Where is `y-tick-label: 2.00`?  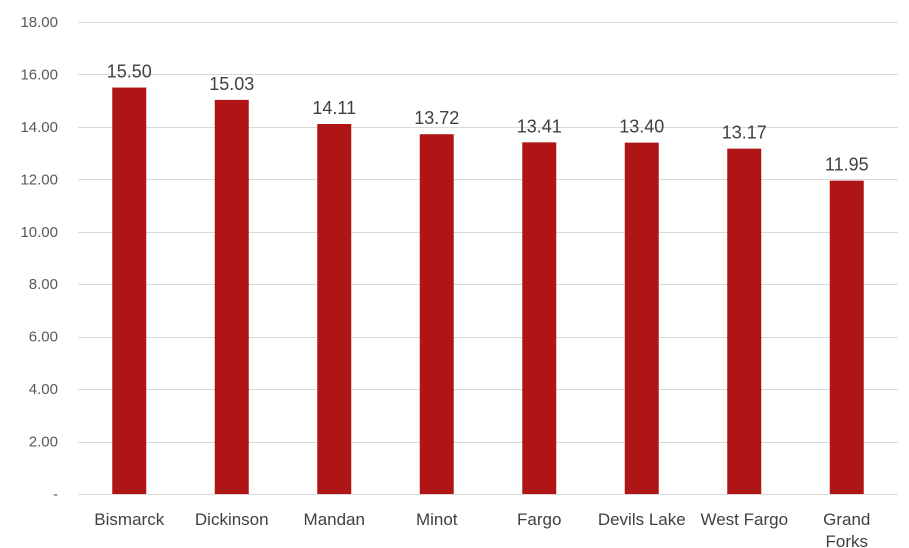
y-tick-label: 2.00 is located at coordinates (43, 442).